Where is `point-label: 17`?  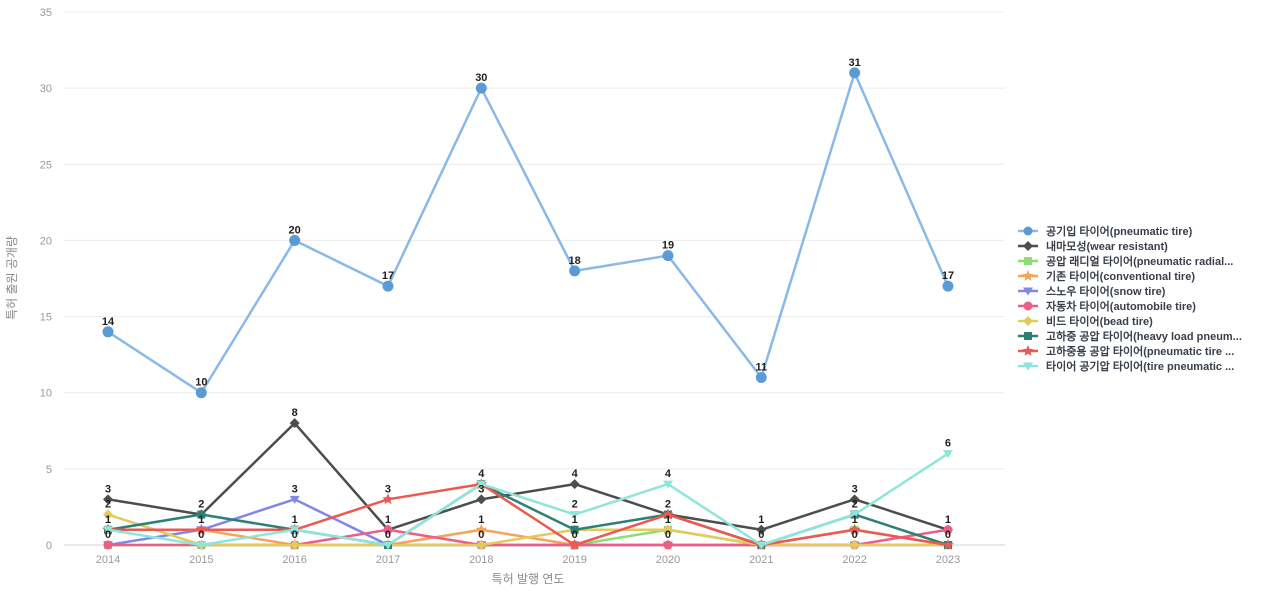
point-label: 17 is located at coordinates (388, 276).